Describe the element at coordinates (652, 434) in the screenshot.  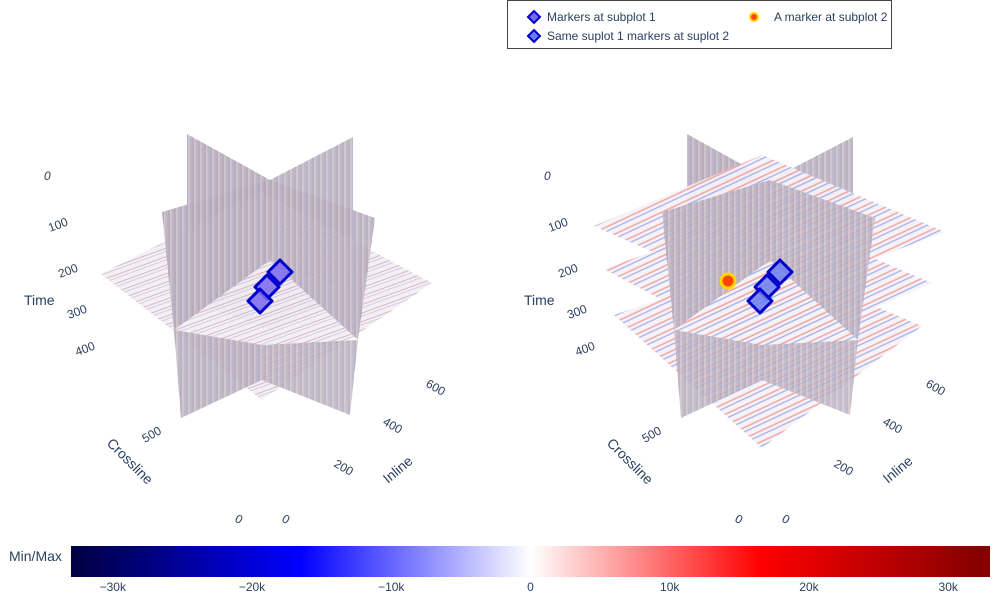
I see `scene-2-y-tick: 500` at that location.